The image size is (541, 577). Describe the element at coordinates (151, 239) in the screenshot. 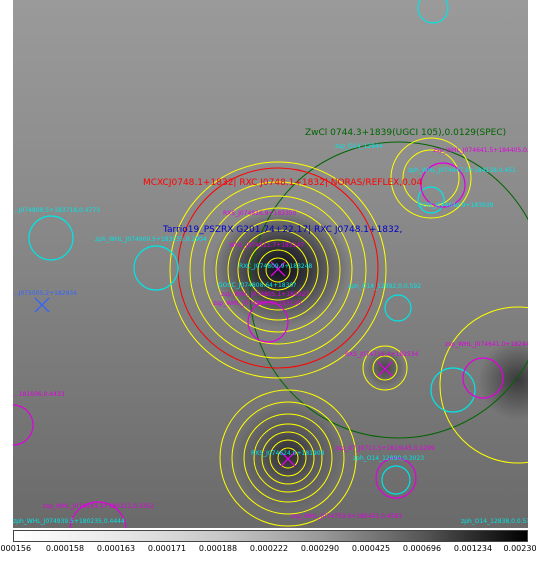

I see `label-left-cyan2: zph_WHL_J074909.5+183535,0.2904` at that location.